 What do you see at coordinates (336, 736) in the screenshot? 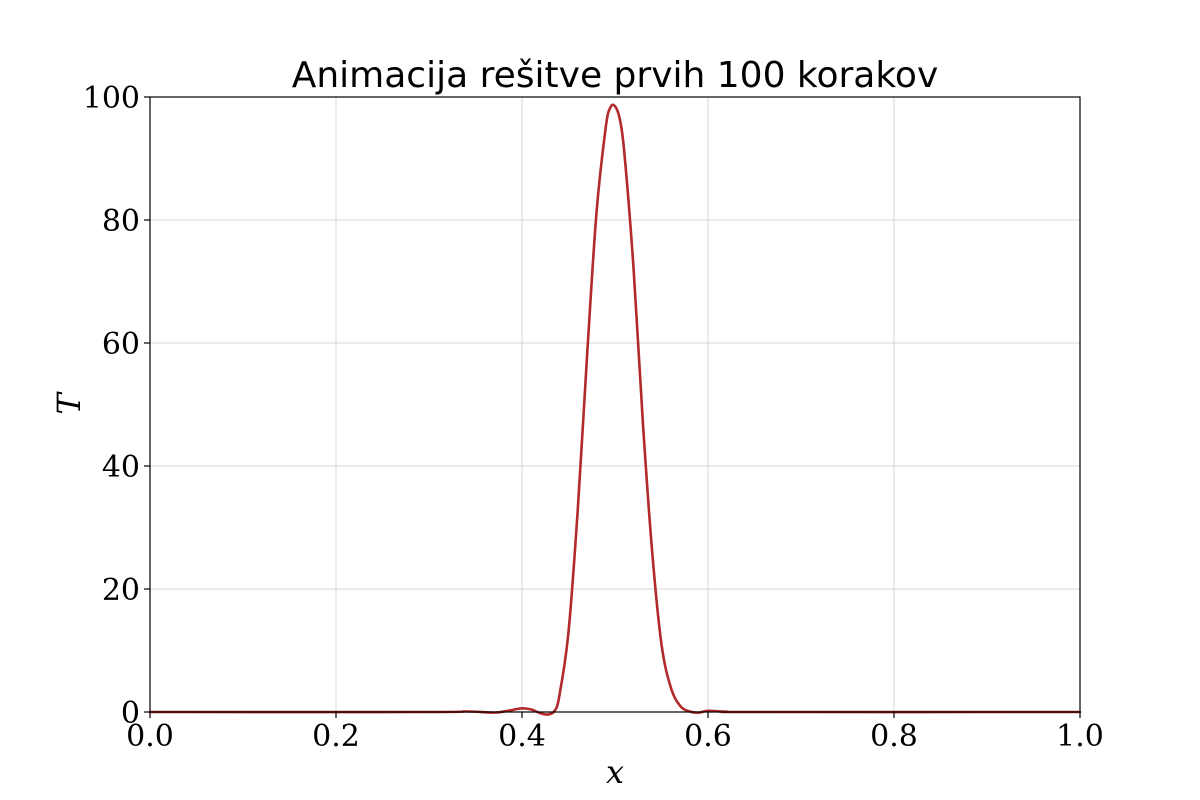
I see `x-tick-label: 0.2` at bounding box center [336, 736].